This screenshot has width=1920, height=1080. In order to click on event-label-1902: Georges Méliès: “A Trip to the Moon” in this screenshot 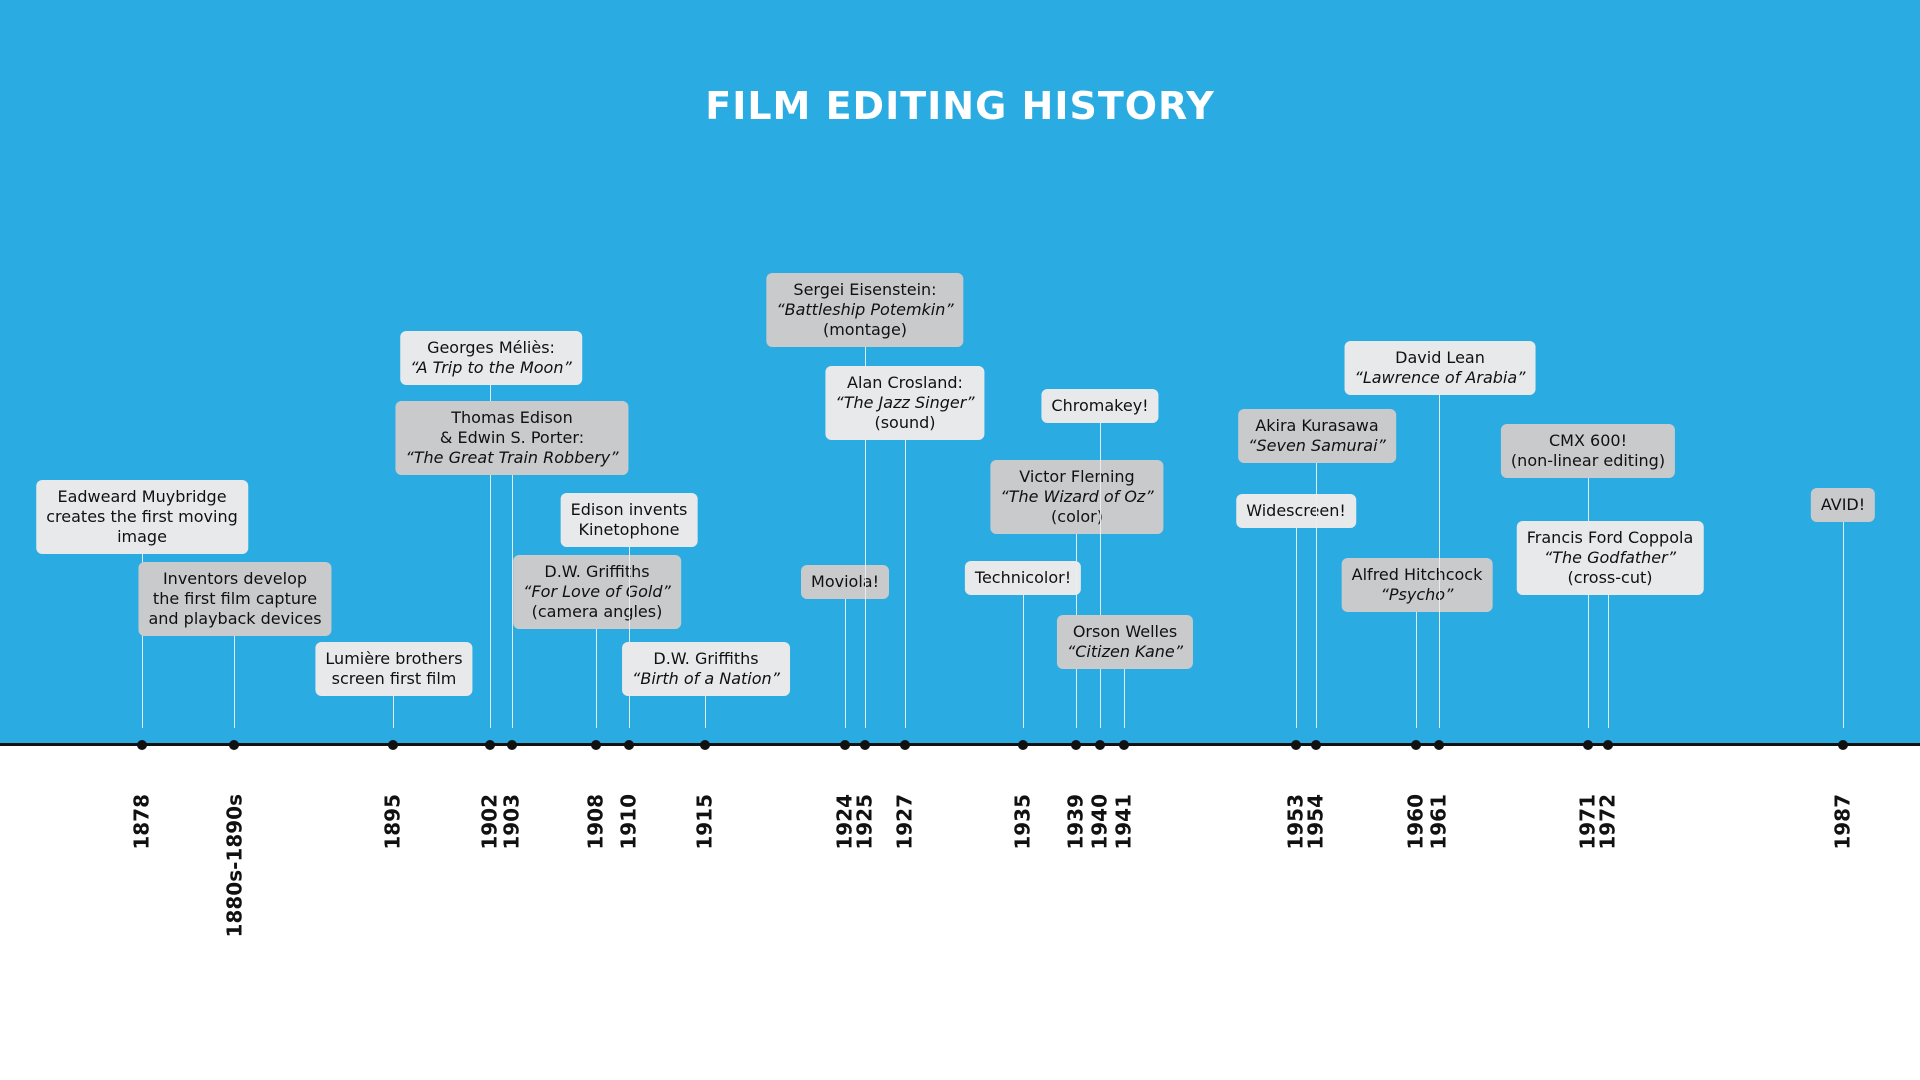, I will do `click(491, 358)`.